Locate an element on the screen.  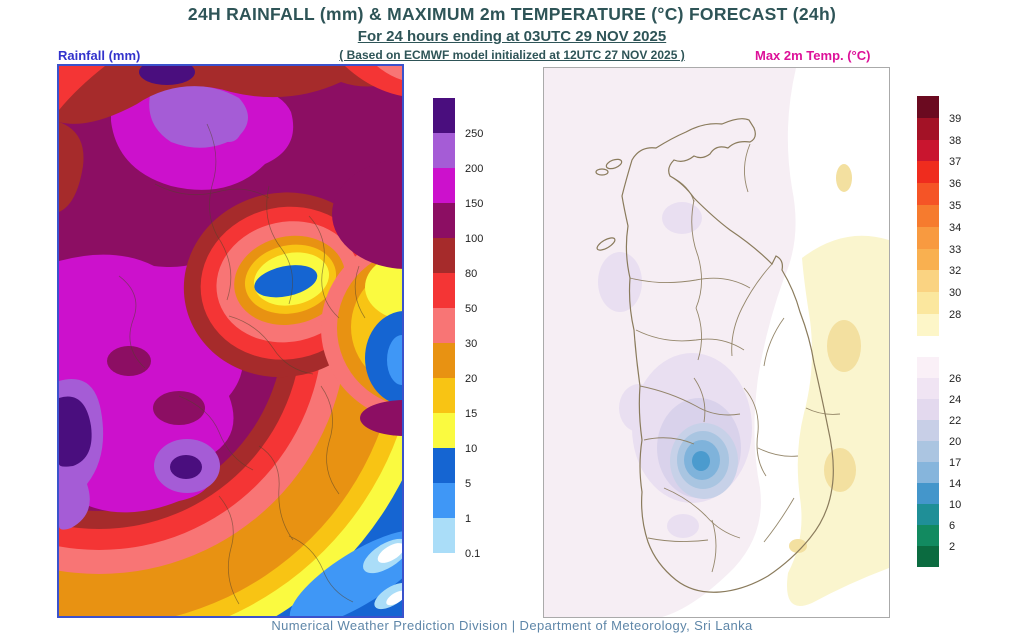
legend-label: 28 is located at coordinates (955, 314).